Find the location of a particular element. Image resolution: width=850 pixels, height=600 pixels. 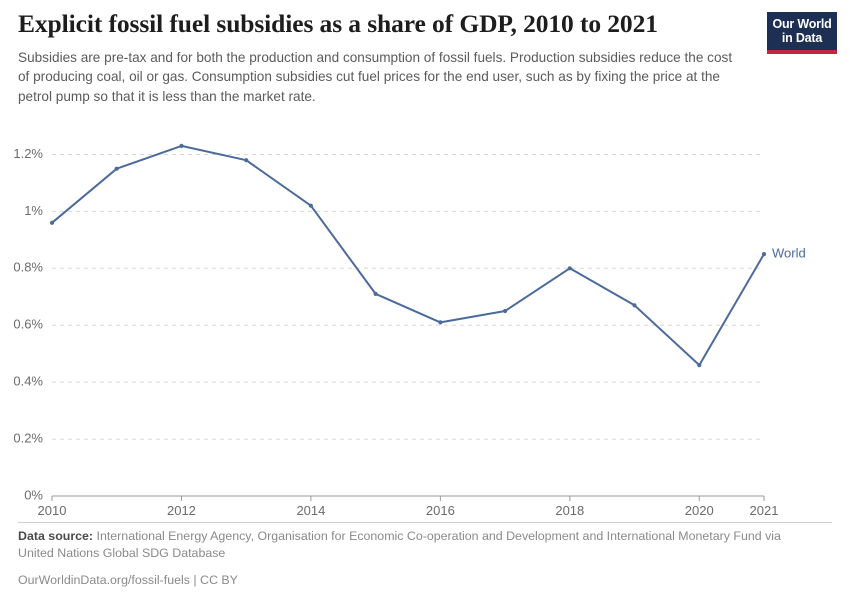

series-end-label: World is located at coordinates (789, 253).